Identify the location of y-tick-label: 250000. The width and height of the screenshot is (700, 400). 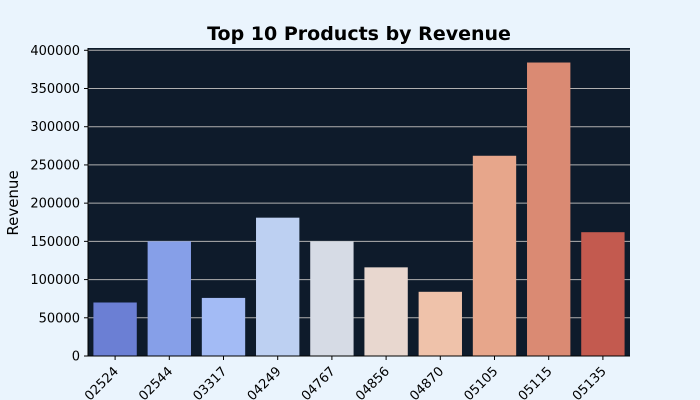
(55, 165).